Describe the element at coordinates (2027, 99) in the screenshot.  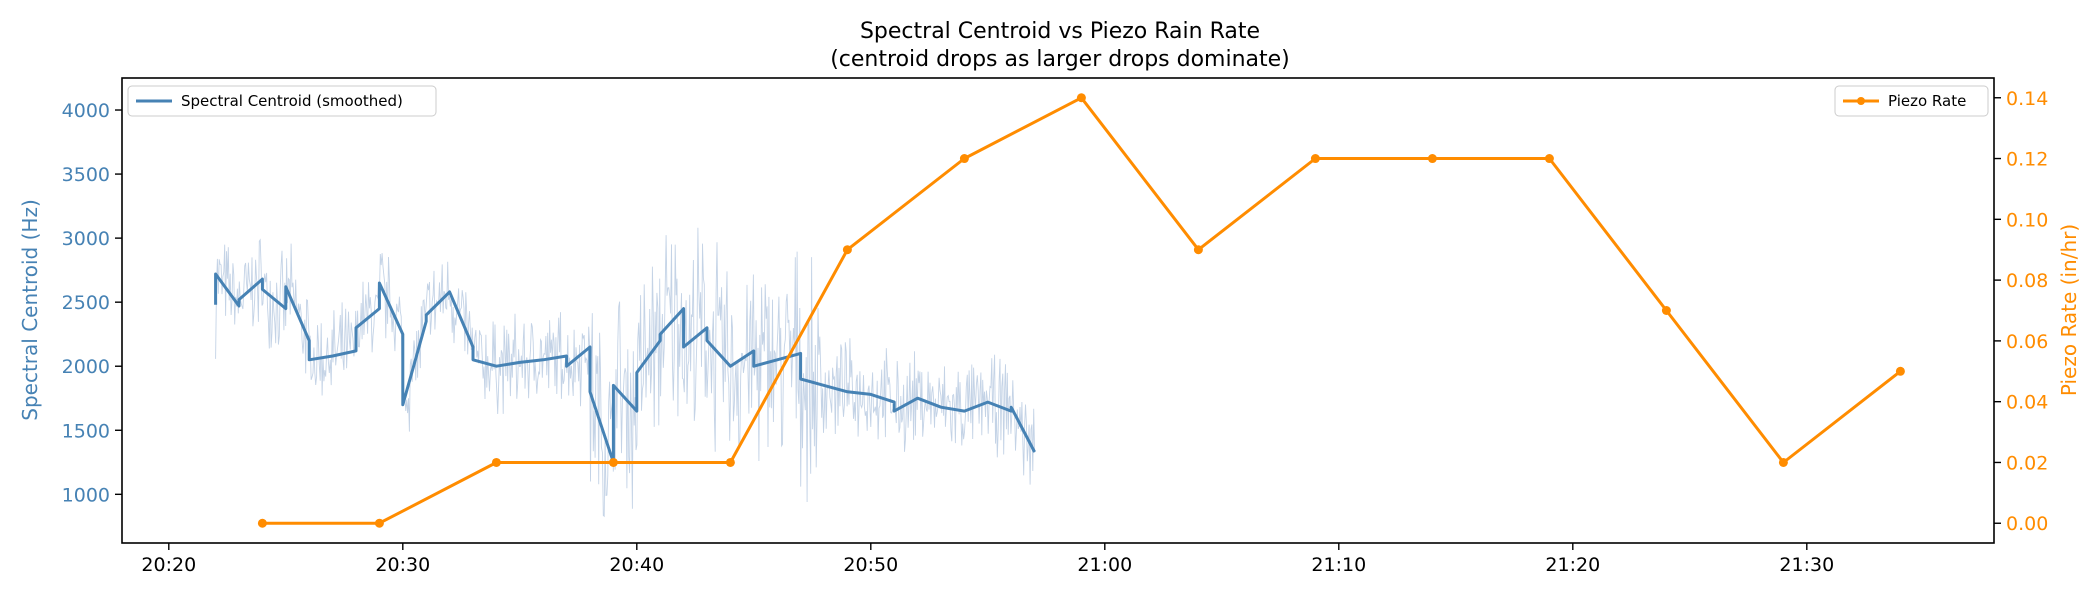
I see `y-right-tick-label: 0.14` at that location.